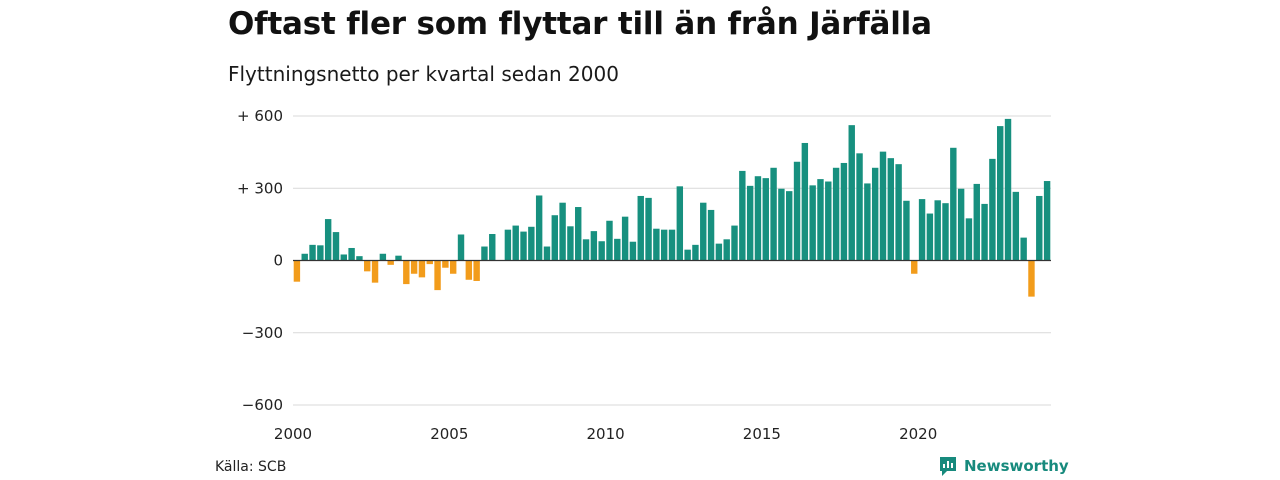 The height and width of the screenshot is (480, 1280). I want to click on chart-subtitle: Flyttningsnetto per kvartal sedan 2000, so click(423, 74).